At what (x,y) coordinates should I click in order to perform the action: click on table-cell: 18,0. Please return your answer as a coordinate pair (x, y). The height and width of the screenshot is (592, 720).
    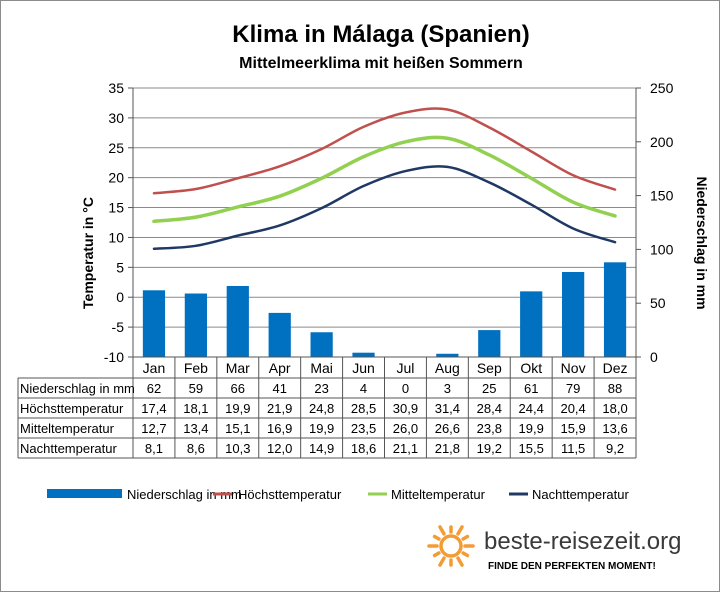
    Looking at the image, I should click on (614, 408).